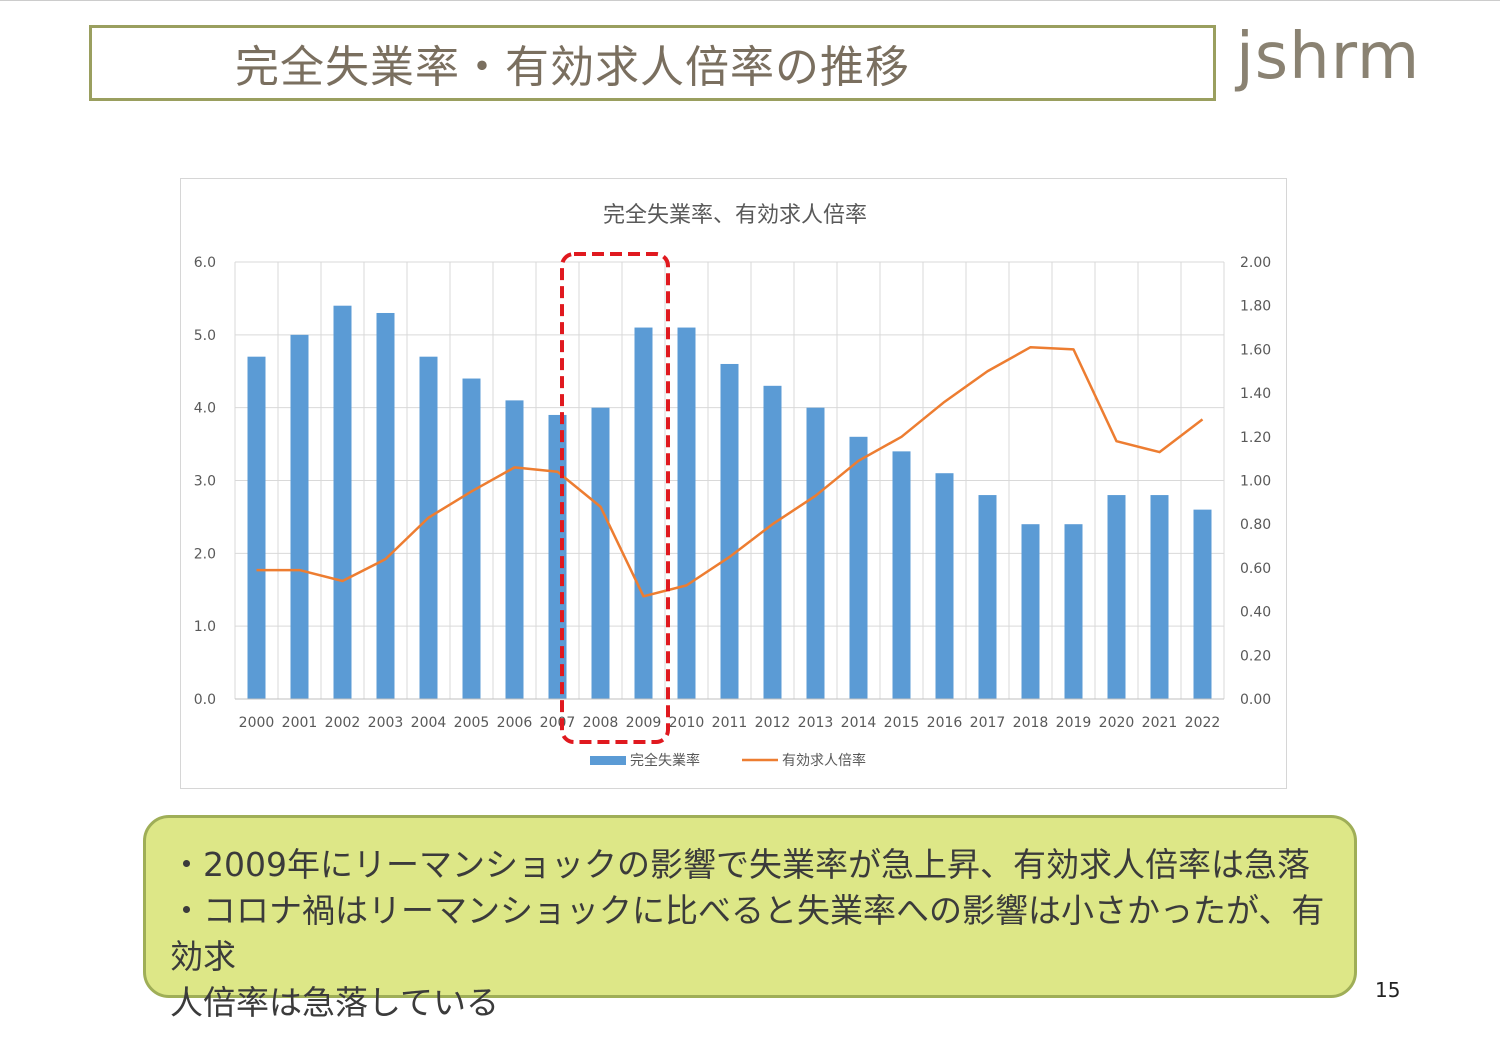 The width and height of the screenshot is (1500, 1038). What do you see at coordinates (1074, 723) in the screenshot?
I see `x-tick-label: 2019` at bounding box center [1074, 723].